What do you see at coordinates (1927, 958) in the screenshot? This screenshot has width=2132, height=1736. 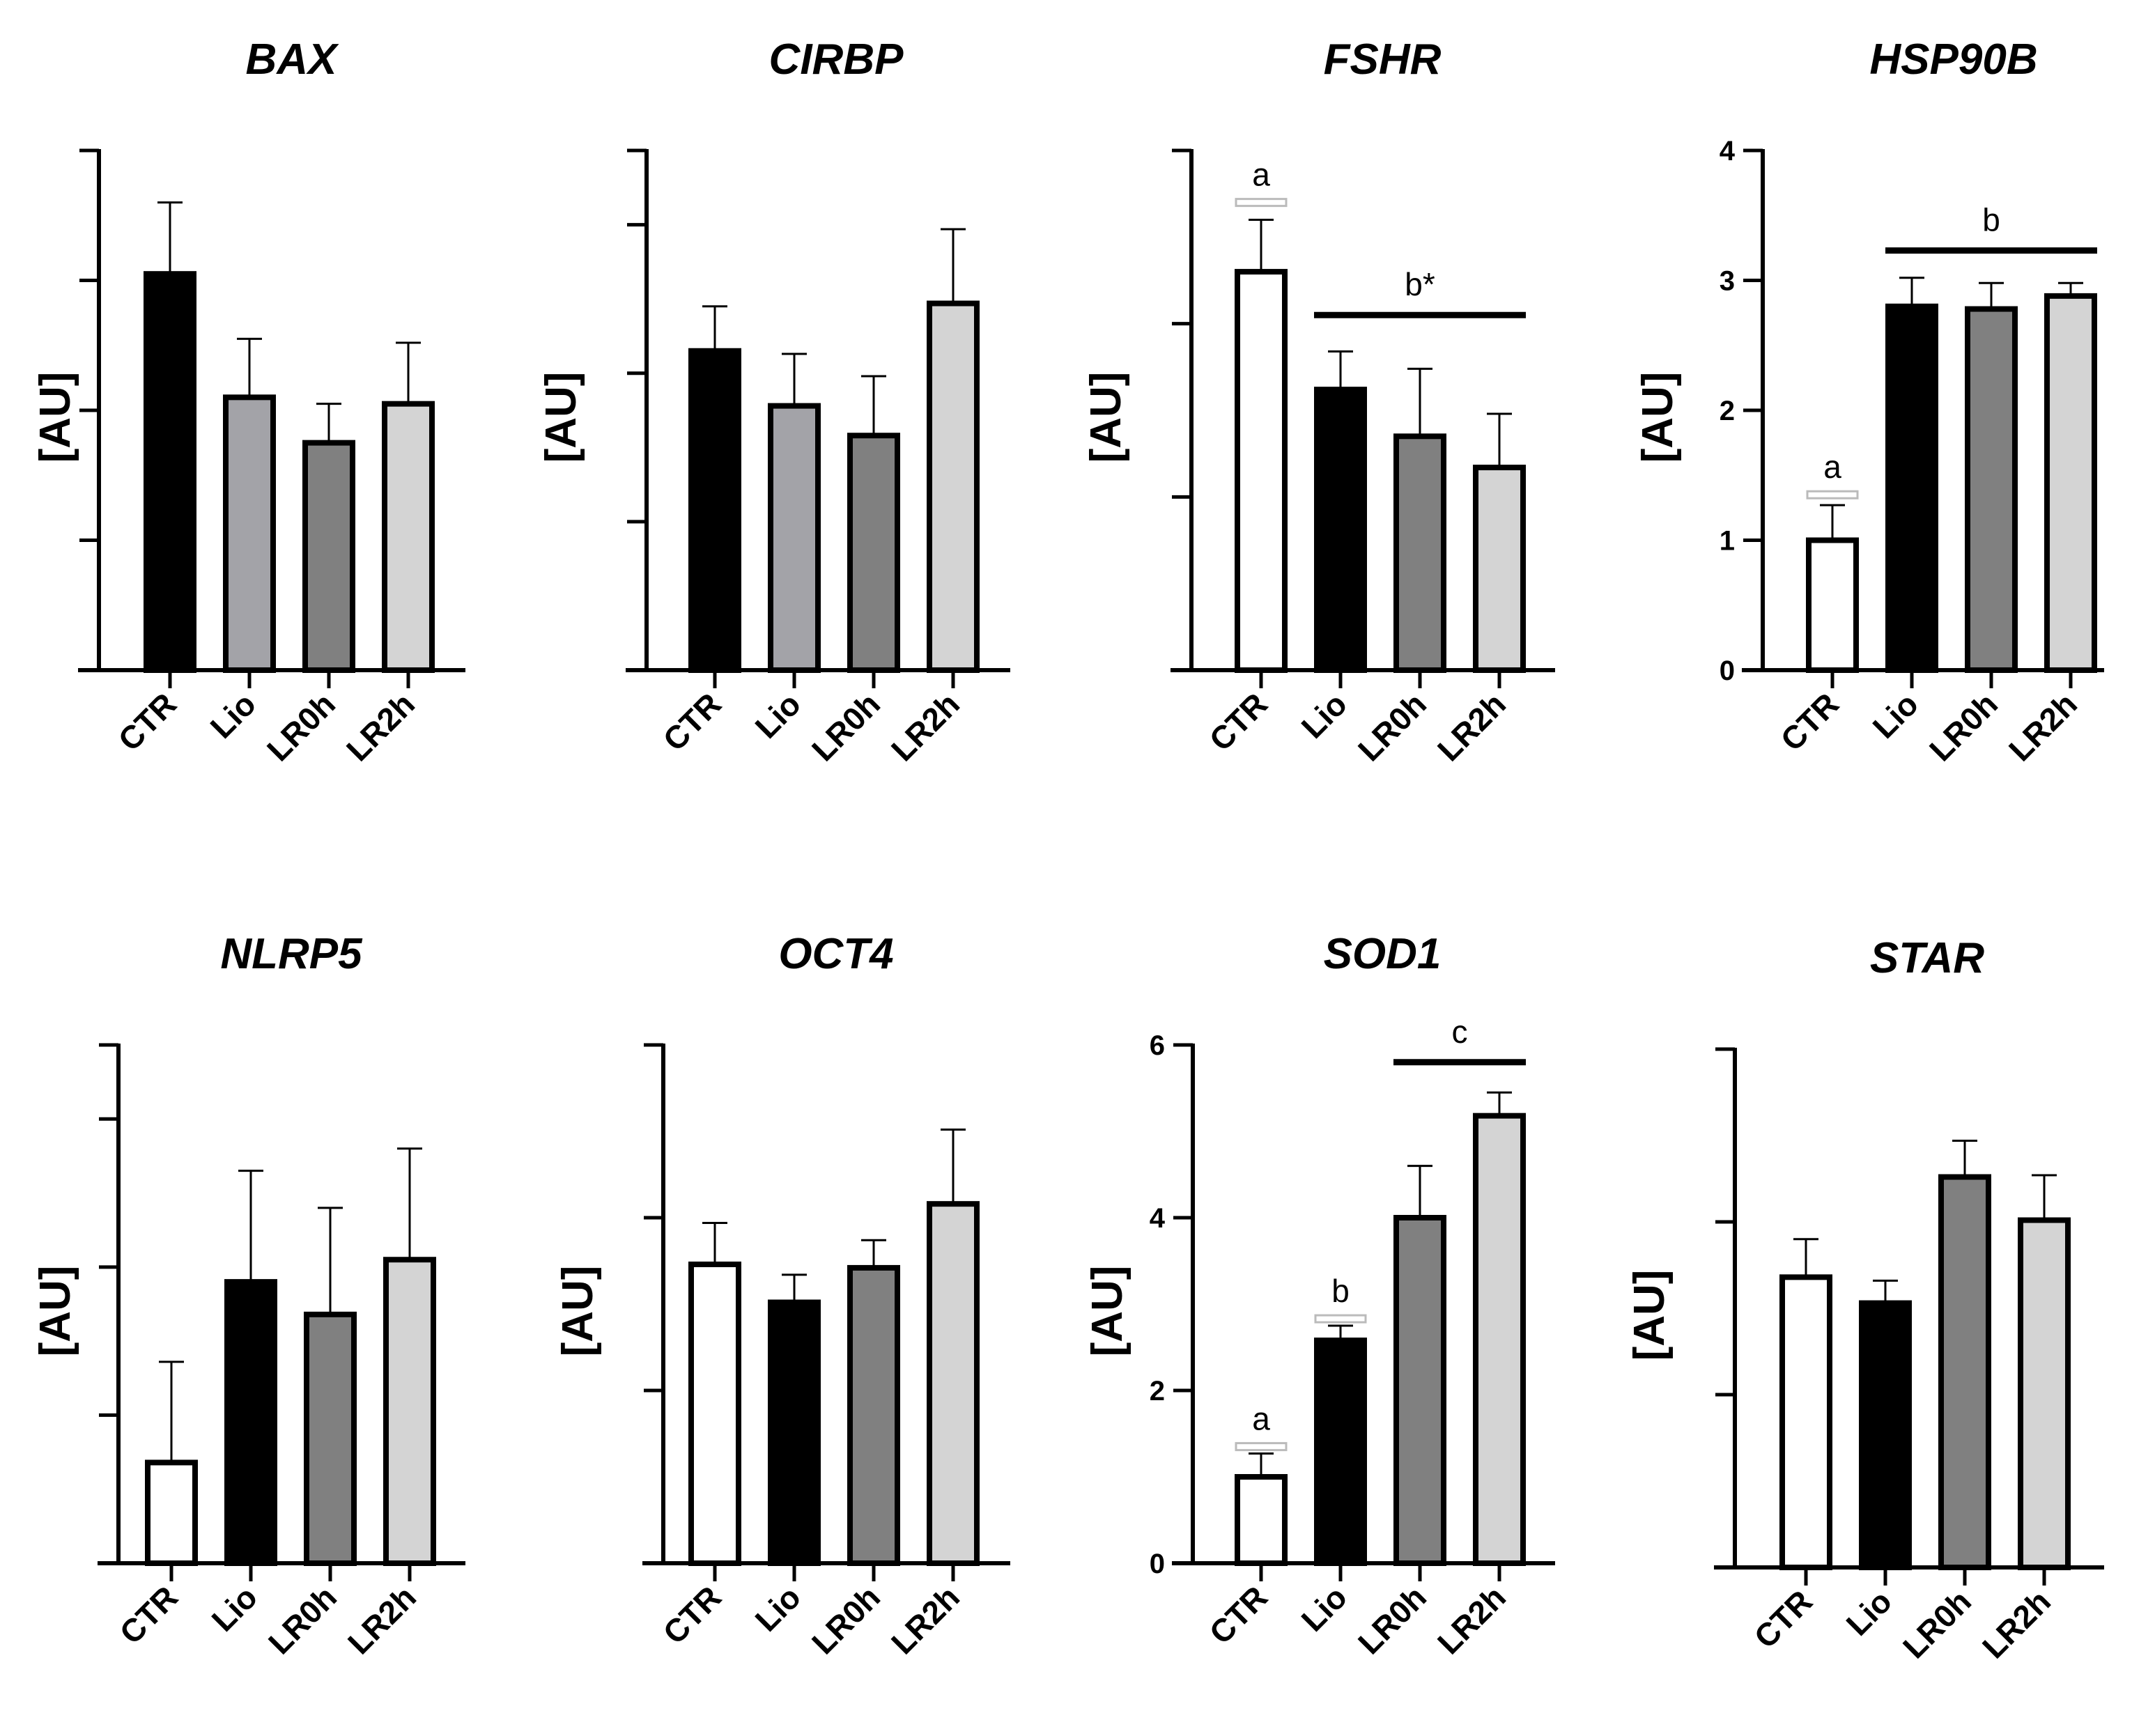 I see `chart-title: STAR` at bounding box center [1927, 958].